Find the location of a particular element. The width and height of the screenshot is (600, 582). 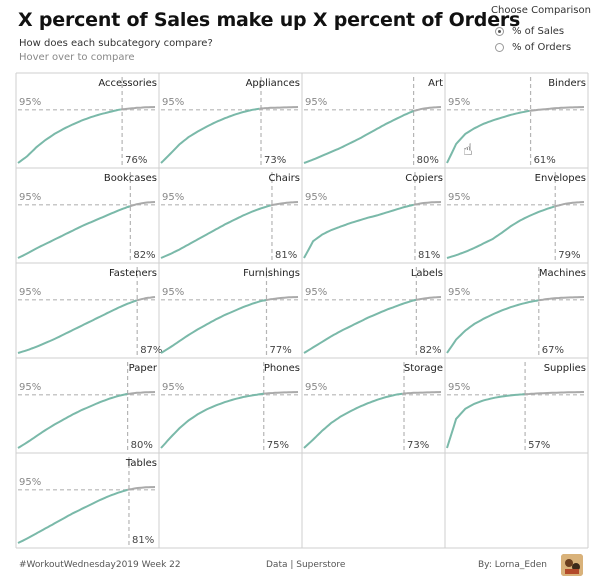

crossover-pct-label: 87% is located at coordinates (151, 350).